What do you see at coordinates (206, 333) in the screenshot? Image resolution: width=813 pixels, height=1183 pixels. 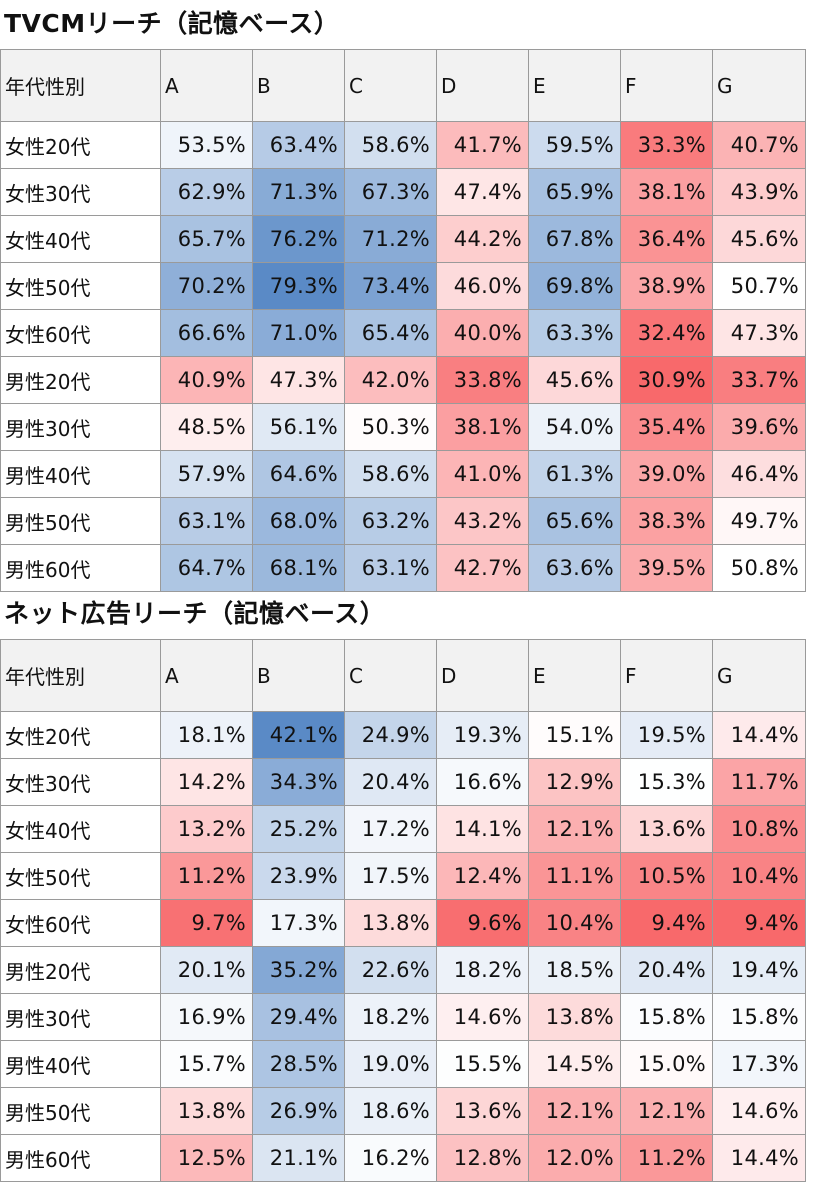 I see `heat-cell: 66.6%` at bounding box center [206, 333].